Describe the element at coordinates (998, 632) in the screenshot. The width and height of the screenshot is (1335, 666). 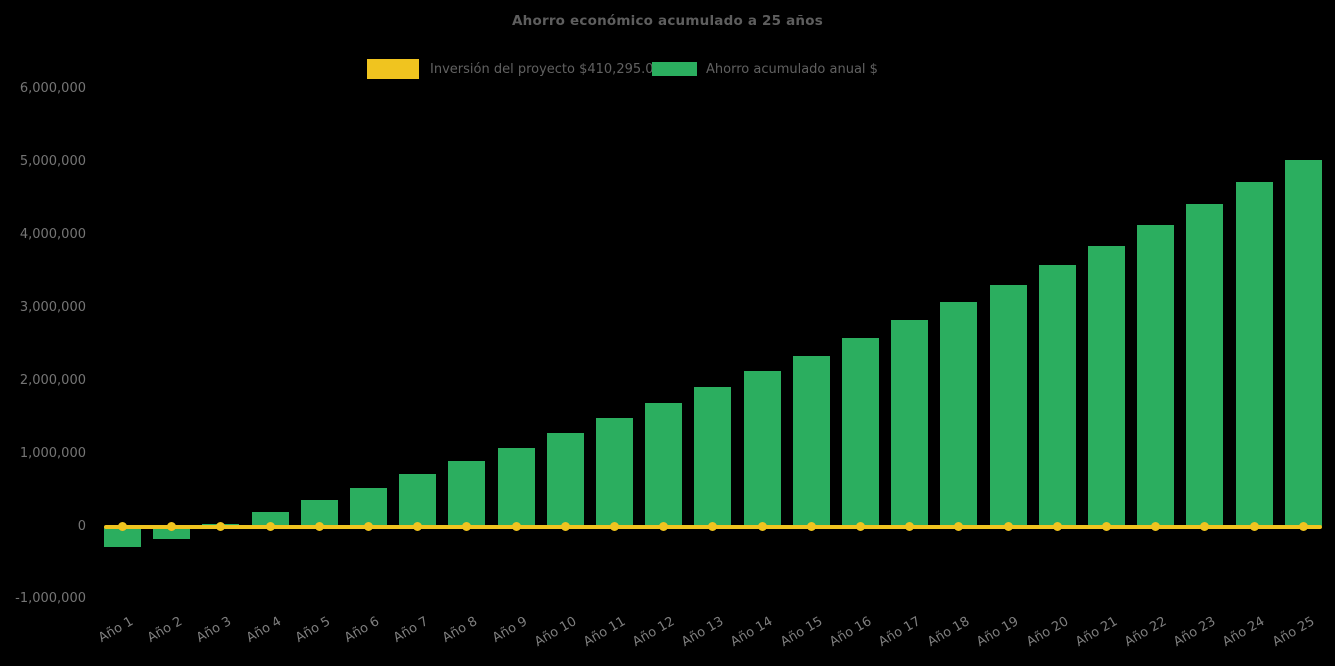
I see `x-axis-label-year-19: Año 19` at that location.